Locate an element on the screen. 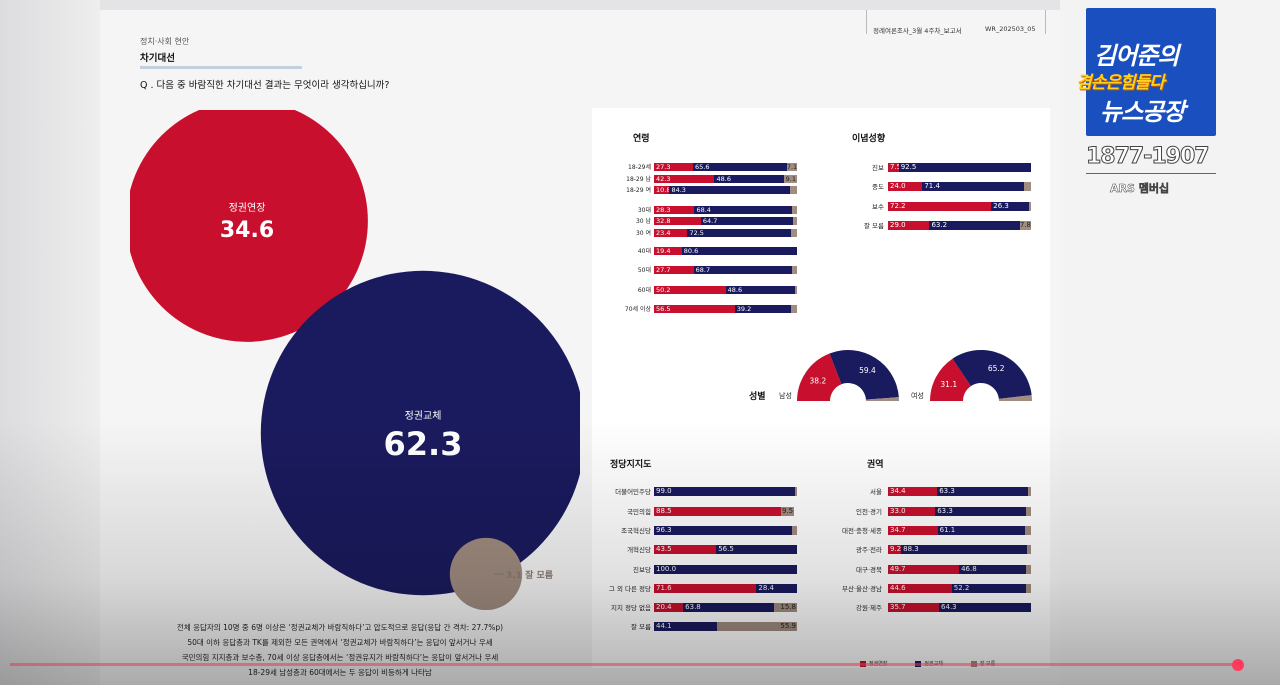  bar-segment-extend: 34.7 is located at coordinates (913, 530).